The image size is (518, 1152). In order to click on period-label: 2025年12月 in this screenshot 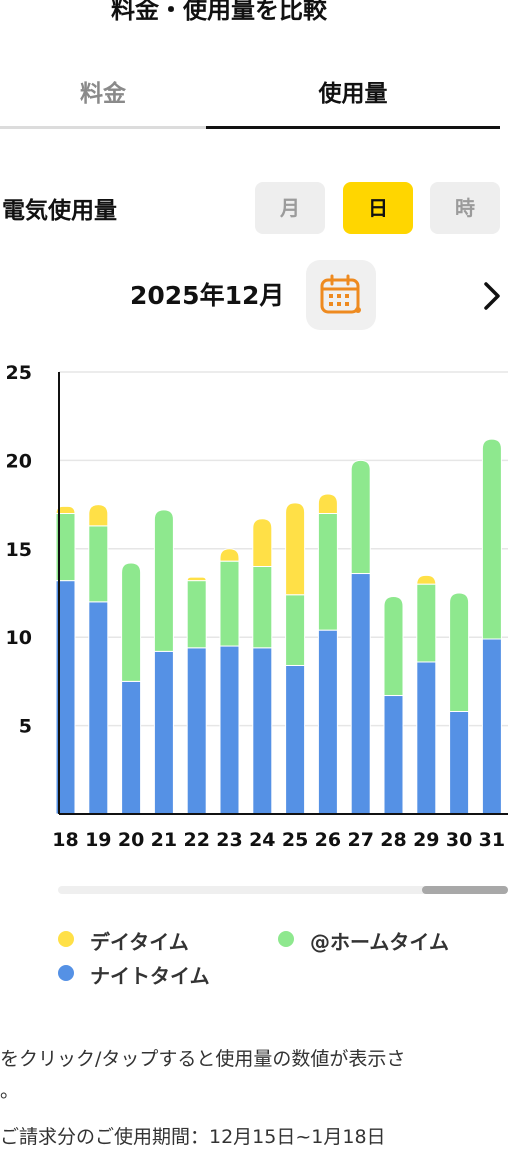, I will do `click(207, 295)`.